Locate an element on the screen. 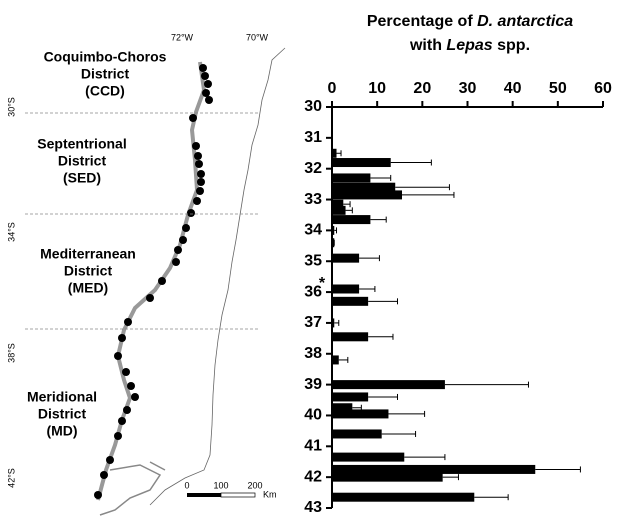 Image resolution: width=617 pixels, height=531 pixels. title-part: spp. is located at coordinates (511, 45).